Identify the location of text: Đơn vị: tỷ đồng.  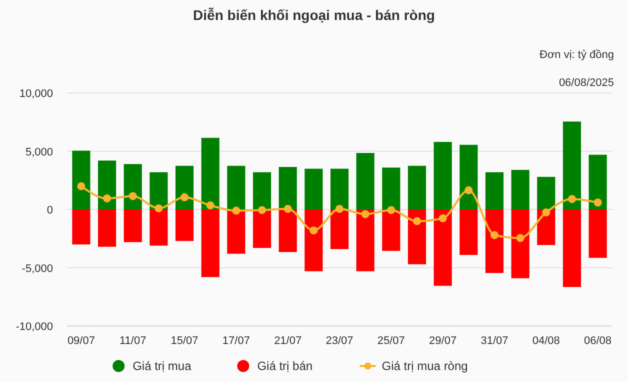
(577, 55).